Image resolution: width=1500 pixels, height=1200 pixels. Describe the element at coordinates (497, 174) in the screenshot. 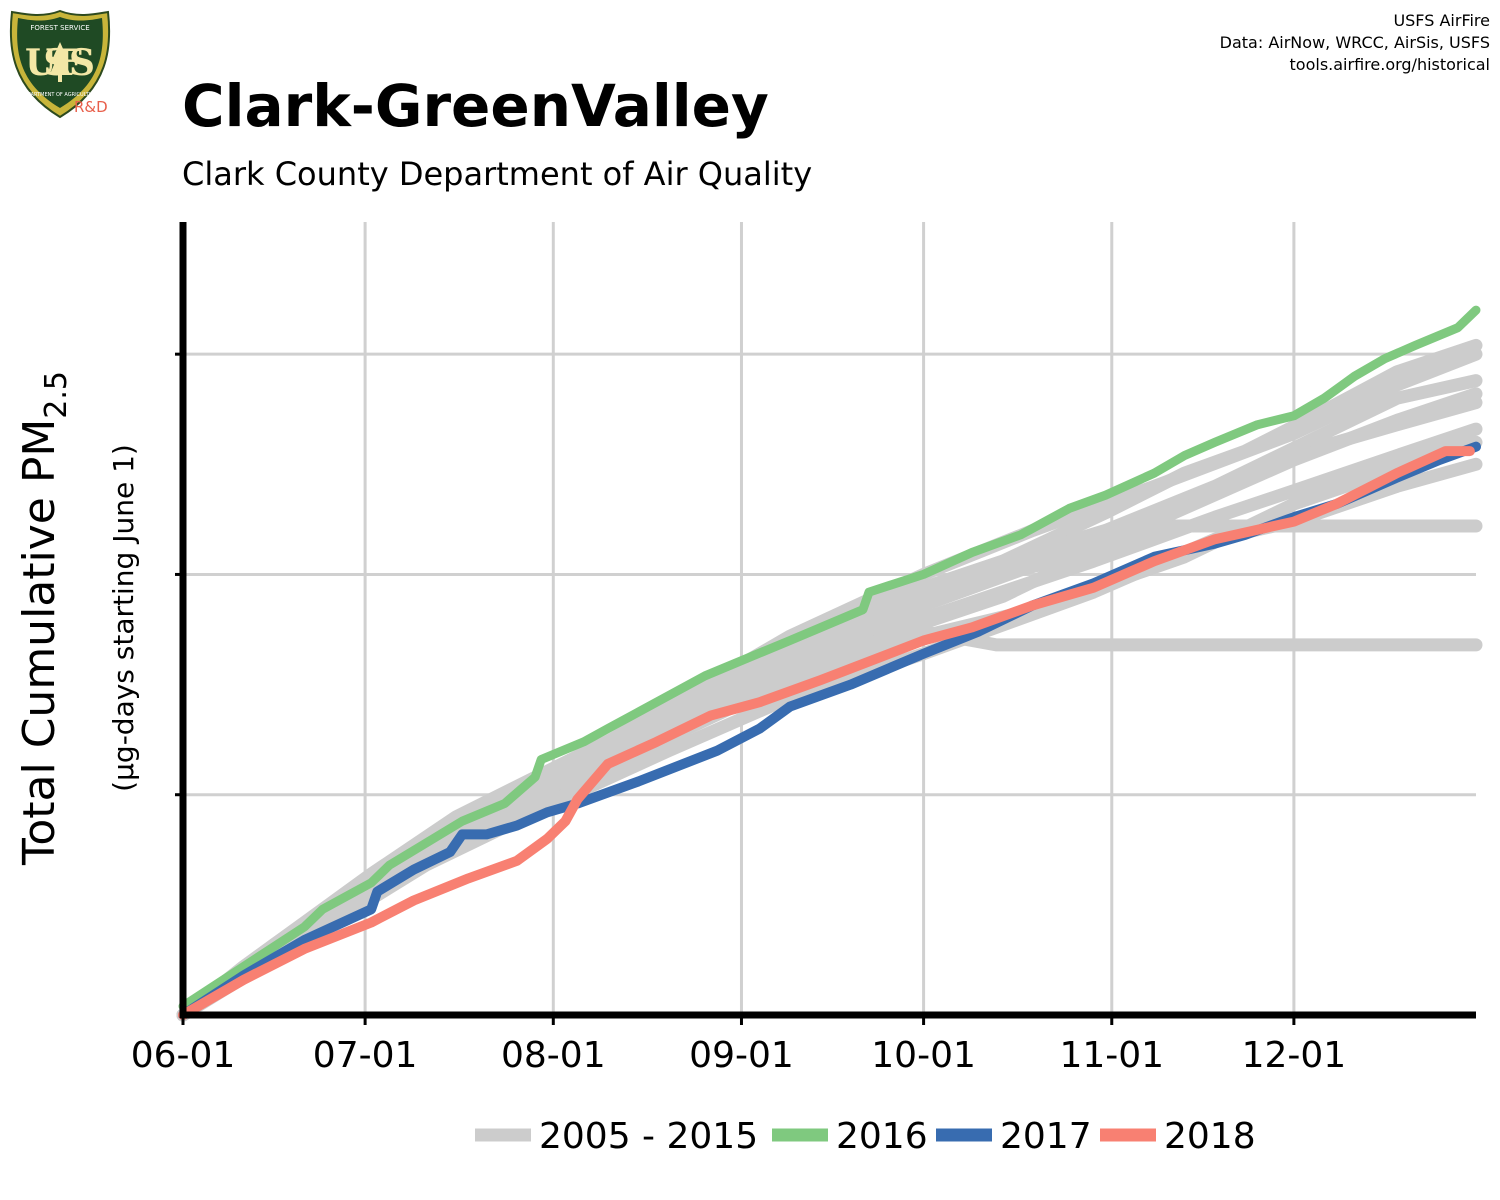

I see `chart-subtitle: Clark County Department of Air Quality` at that location.